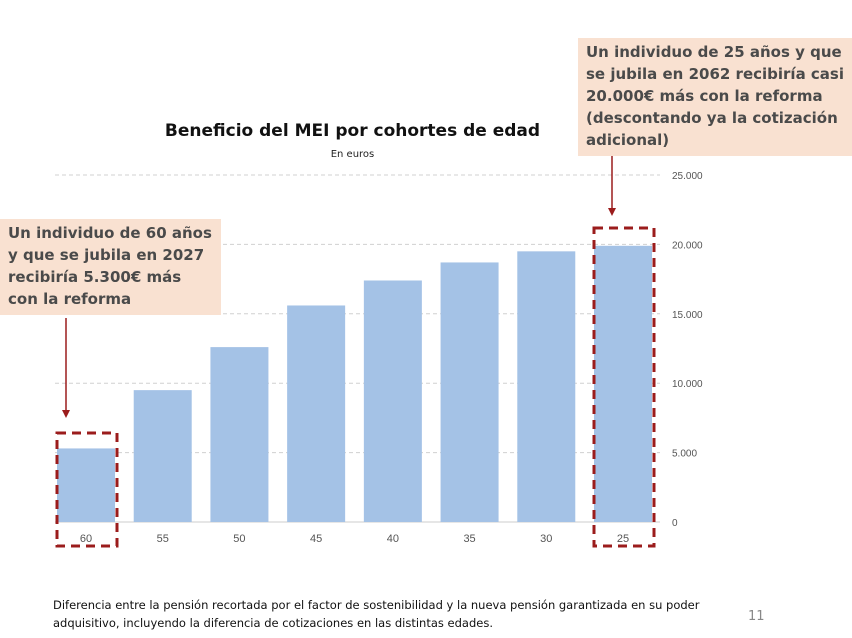 This screenshot has width=852, height=638. I want to click on page-number: 11, so click(756, 616).